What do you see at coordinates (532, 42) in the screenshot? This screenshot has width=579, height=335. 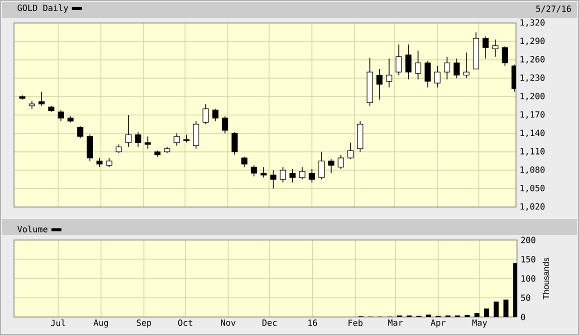 I see `y-tick-label: 1,290` at bounding box center [532, 42].